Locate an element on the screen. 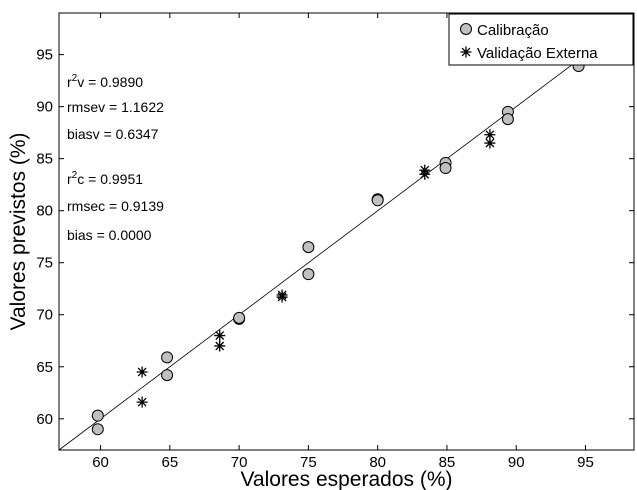  legend-box is located at coordinates (541, 39).